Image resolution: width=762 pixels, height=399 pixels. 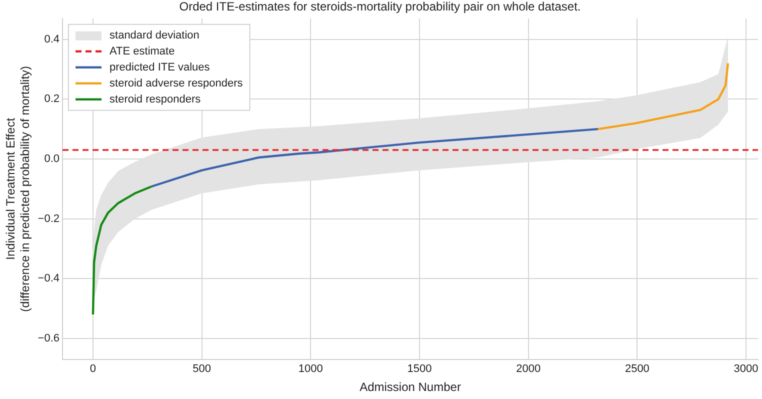 I want to click on chart-title: Orded ITE-estimates for steroids-mortality probability pair on whole dataset., so click(x=380, y=7).